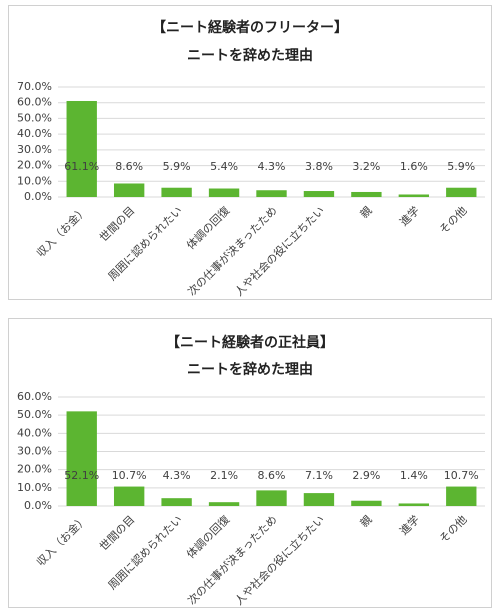  What do you see at coordinates (414, 166) in the screenshot?
I see `value-label: 1.6%` at bounding box center [414, 166].